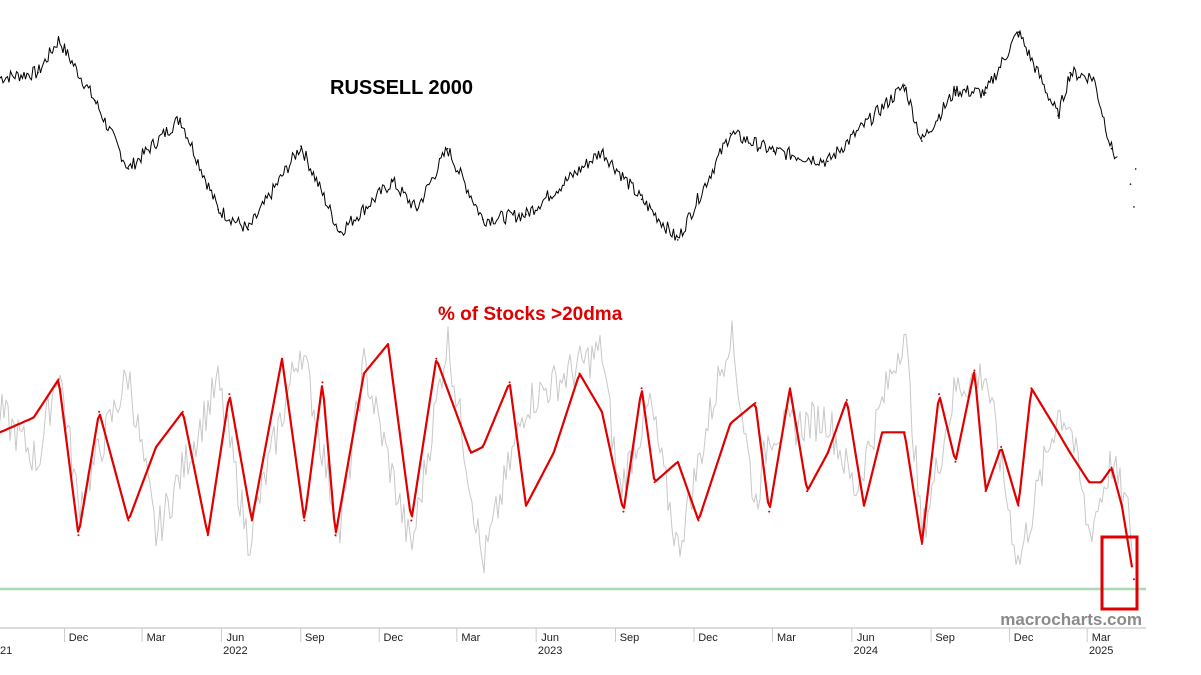 The width and height of the screenshot is (1201, 675). I want to click on year-tick-label: 2022, so click(235, 651).